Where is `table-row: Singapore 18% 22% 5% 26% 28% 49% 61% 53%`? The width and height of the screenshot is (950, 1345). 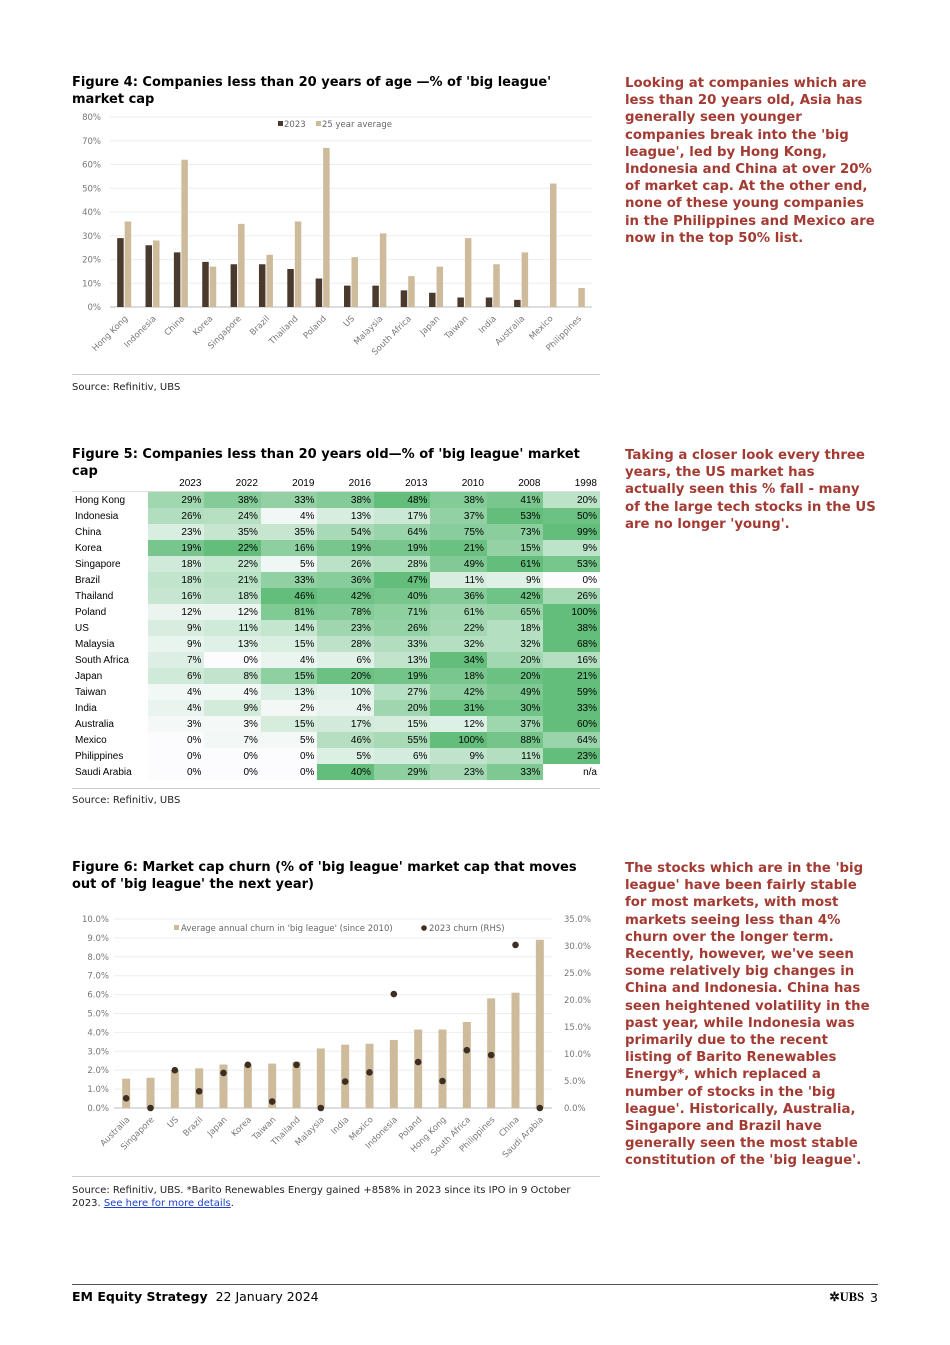 table-row: Singapore 18% 22% 5% 26% 28% 49% 61% 53% is located at coordinates (336, 564).